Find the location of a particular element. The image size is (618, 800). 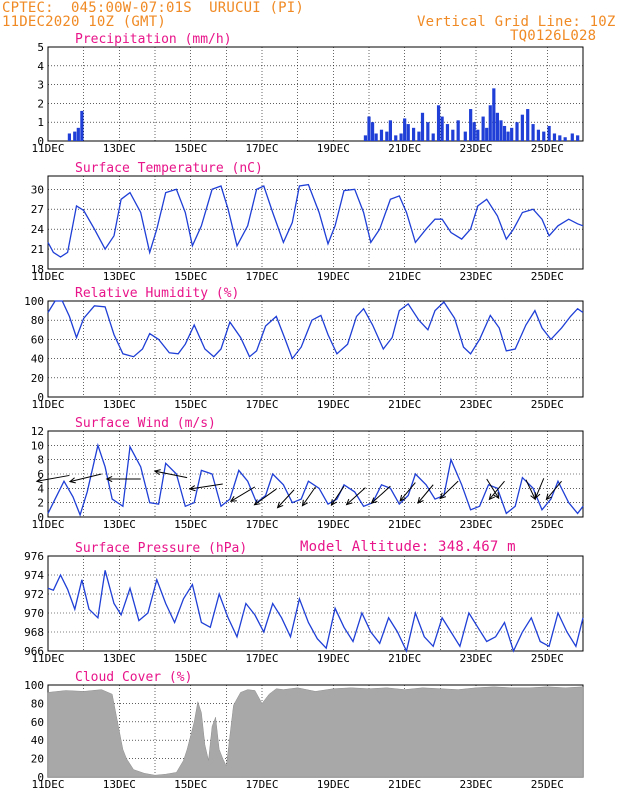

cloud-cover-xtick-label: 23DEC is located at coordinates (475, 784).